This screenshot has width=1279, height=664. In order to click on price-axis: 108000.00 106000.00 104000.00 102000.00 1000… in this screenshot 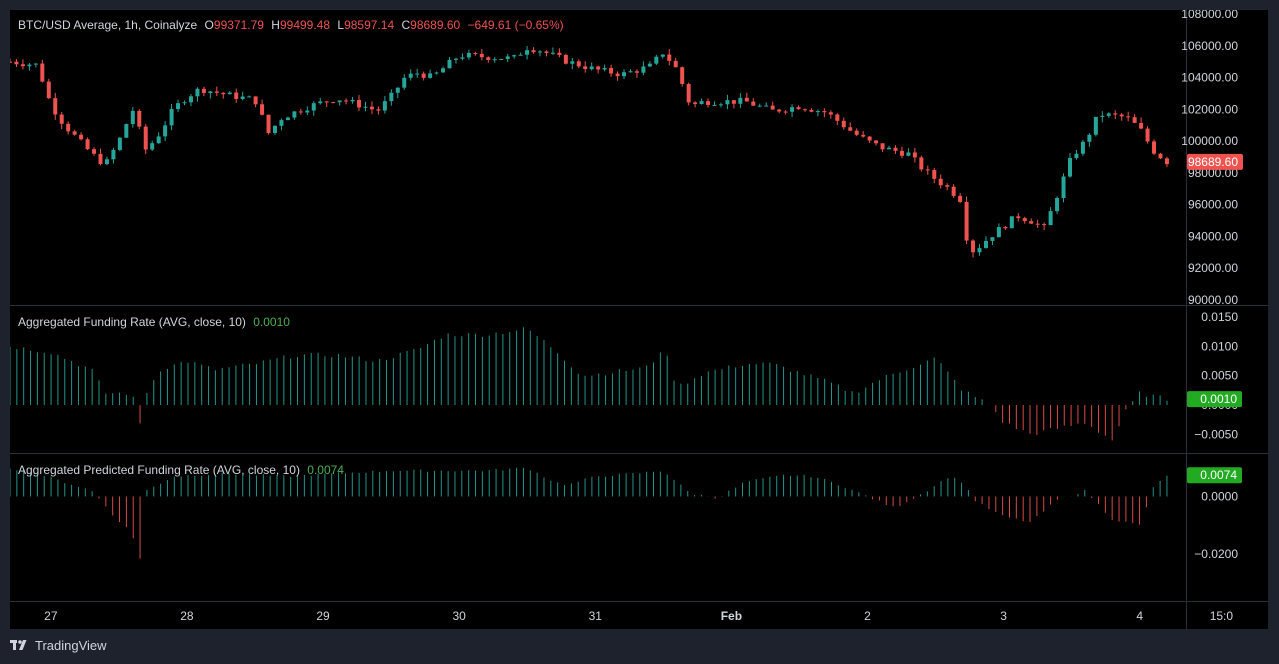, I will do `click(1212, 158)`.